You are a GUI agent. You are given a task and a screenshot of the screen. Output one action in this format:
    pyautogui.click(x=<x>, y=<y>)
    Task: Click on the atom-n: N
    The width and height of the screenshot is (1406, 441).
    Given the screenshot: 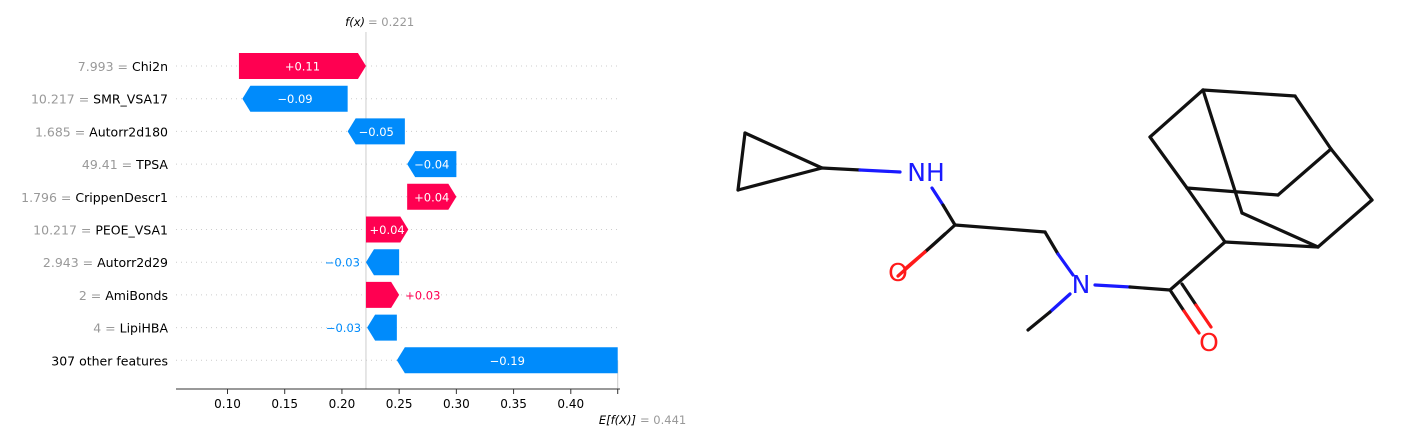 What is the action you would take?
    pyautogui.click(x=1081, y=284)
    